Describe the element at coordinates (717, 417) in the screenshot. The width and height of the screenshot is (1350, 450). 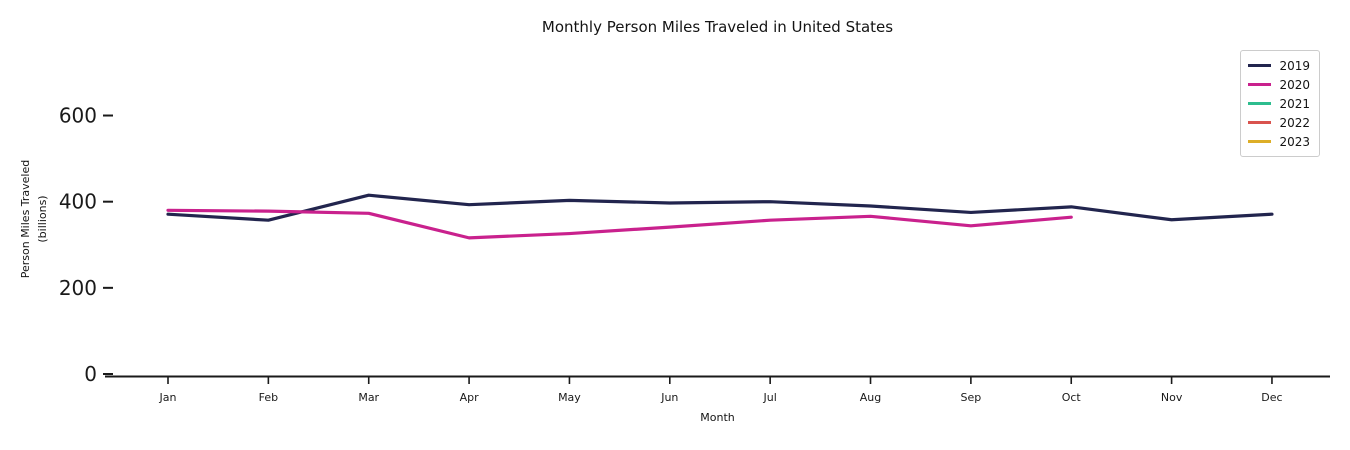
I see `x-axis-label: Month` at that location.